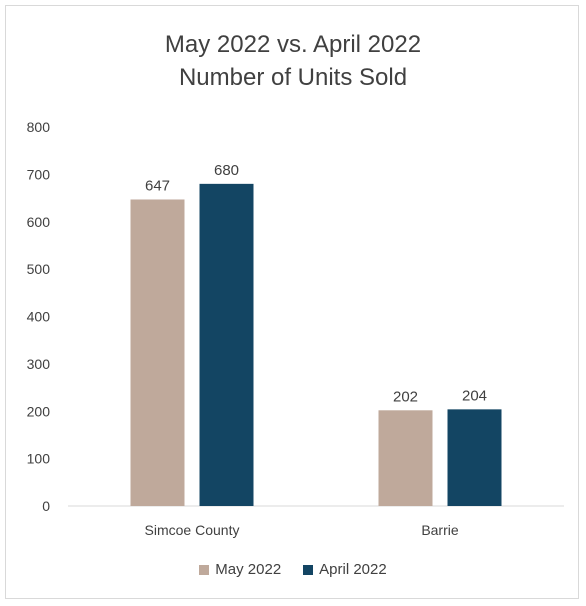  Describe the element at coordinates (204, 569) in the screenshot. I see `legend-swatch-may-2022` at that location.